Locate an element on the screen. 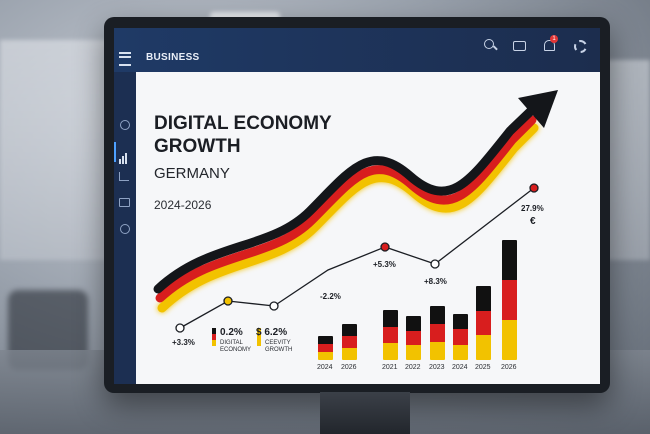 Image resolution: width=650 pixels, height=434 pixels. legend-value-economy: 0.2% is located at coordinates (231, 332).